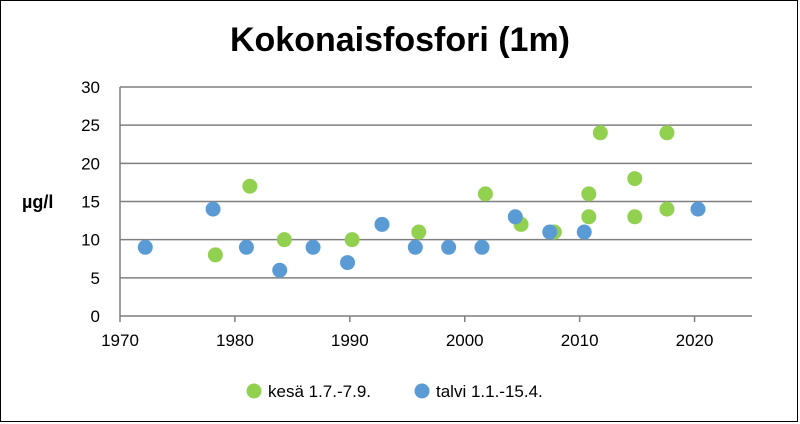 Image resolution: width=800 pixels, height=424 pixels. I want to click on x-tick-label: 1970, so click(120, 340).